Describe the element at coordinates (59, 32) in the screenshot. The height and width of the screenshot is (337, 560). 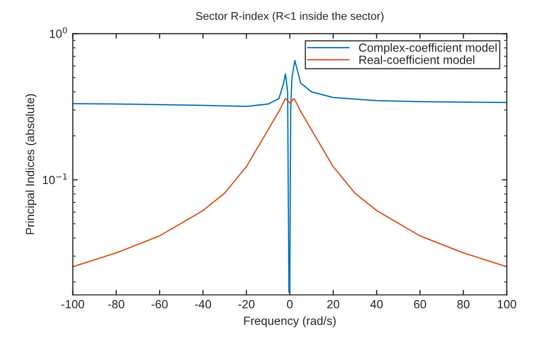
I see `y-tick-label: 10$^{0}$` at that location.